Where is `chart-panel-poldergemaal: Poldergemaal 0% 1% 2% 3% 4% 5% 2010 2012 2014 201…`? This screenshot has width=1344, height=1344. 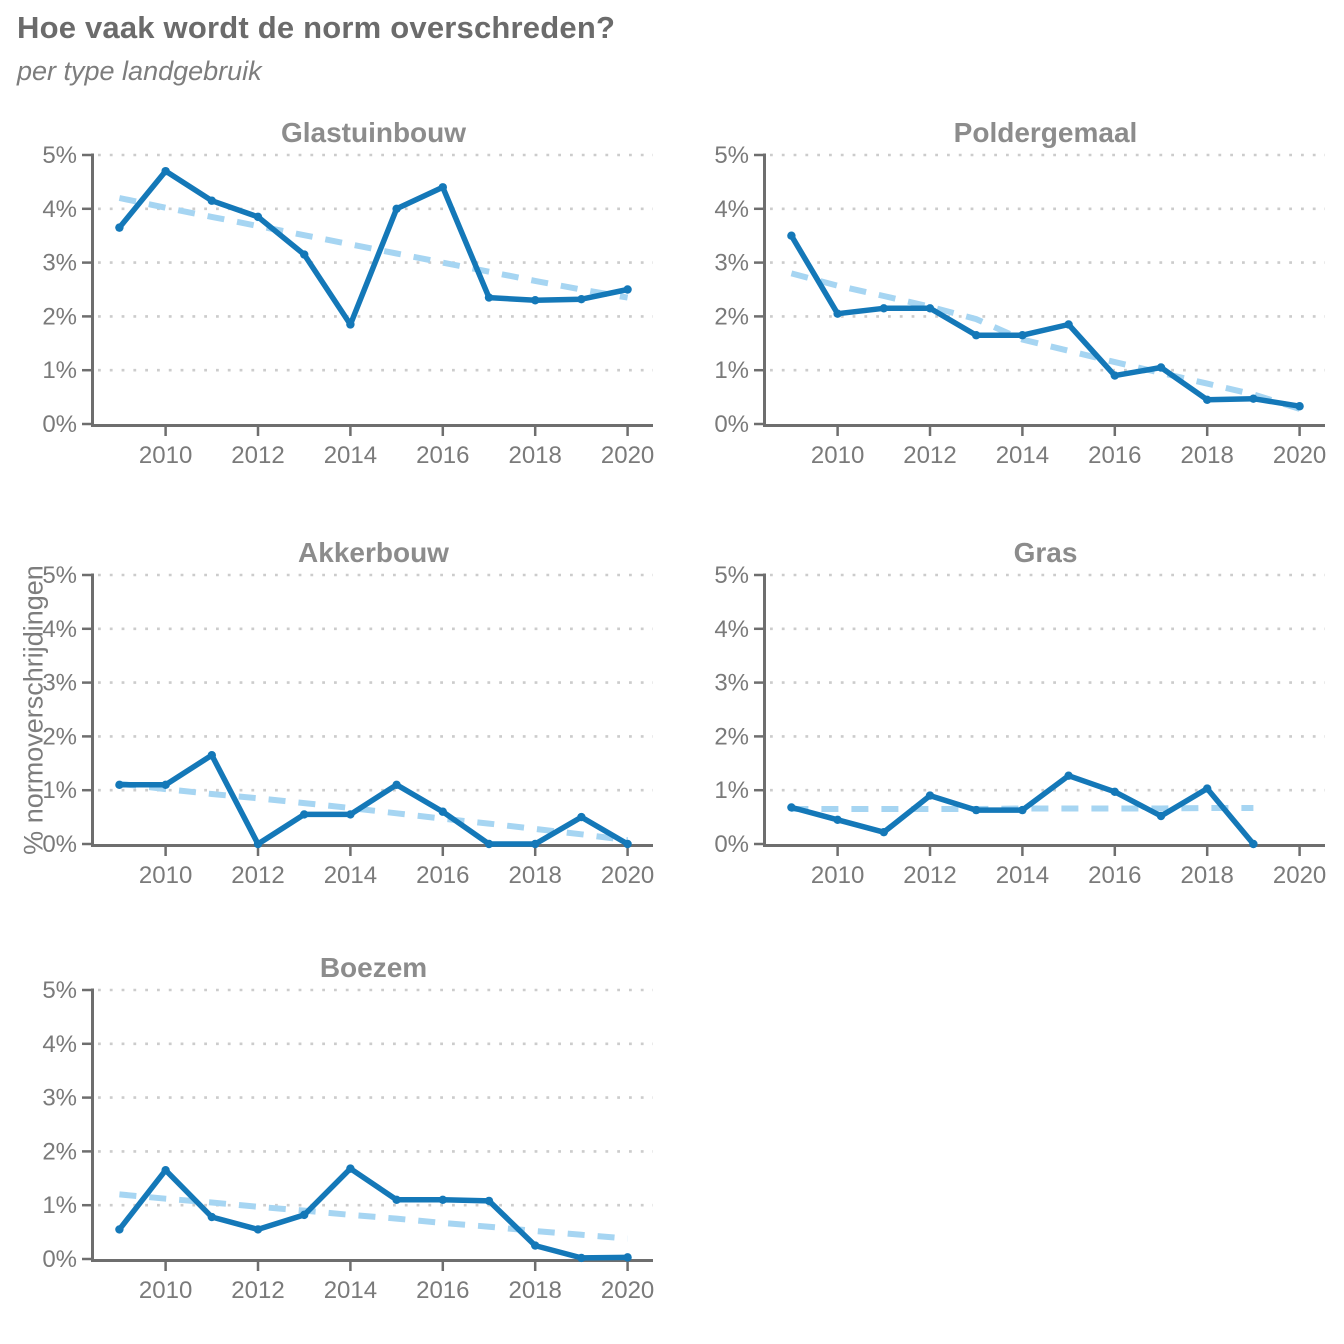
chart-panel-poldergemaal: Poldergemaal 0% 1% 2% 3% 4% 5% 2010 2012 2014 201… is located at coordinates (1008, 295).